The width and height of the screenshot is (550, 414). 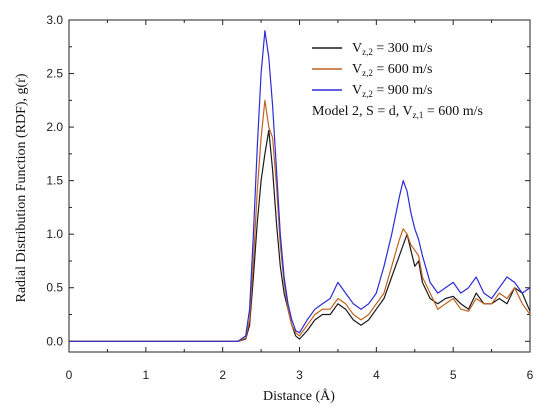 What do you see at coordinates (222, 375) in the screenshot?
I see `x-tick-label: 2` at bounding box center [222, 375].